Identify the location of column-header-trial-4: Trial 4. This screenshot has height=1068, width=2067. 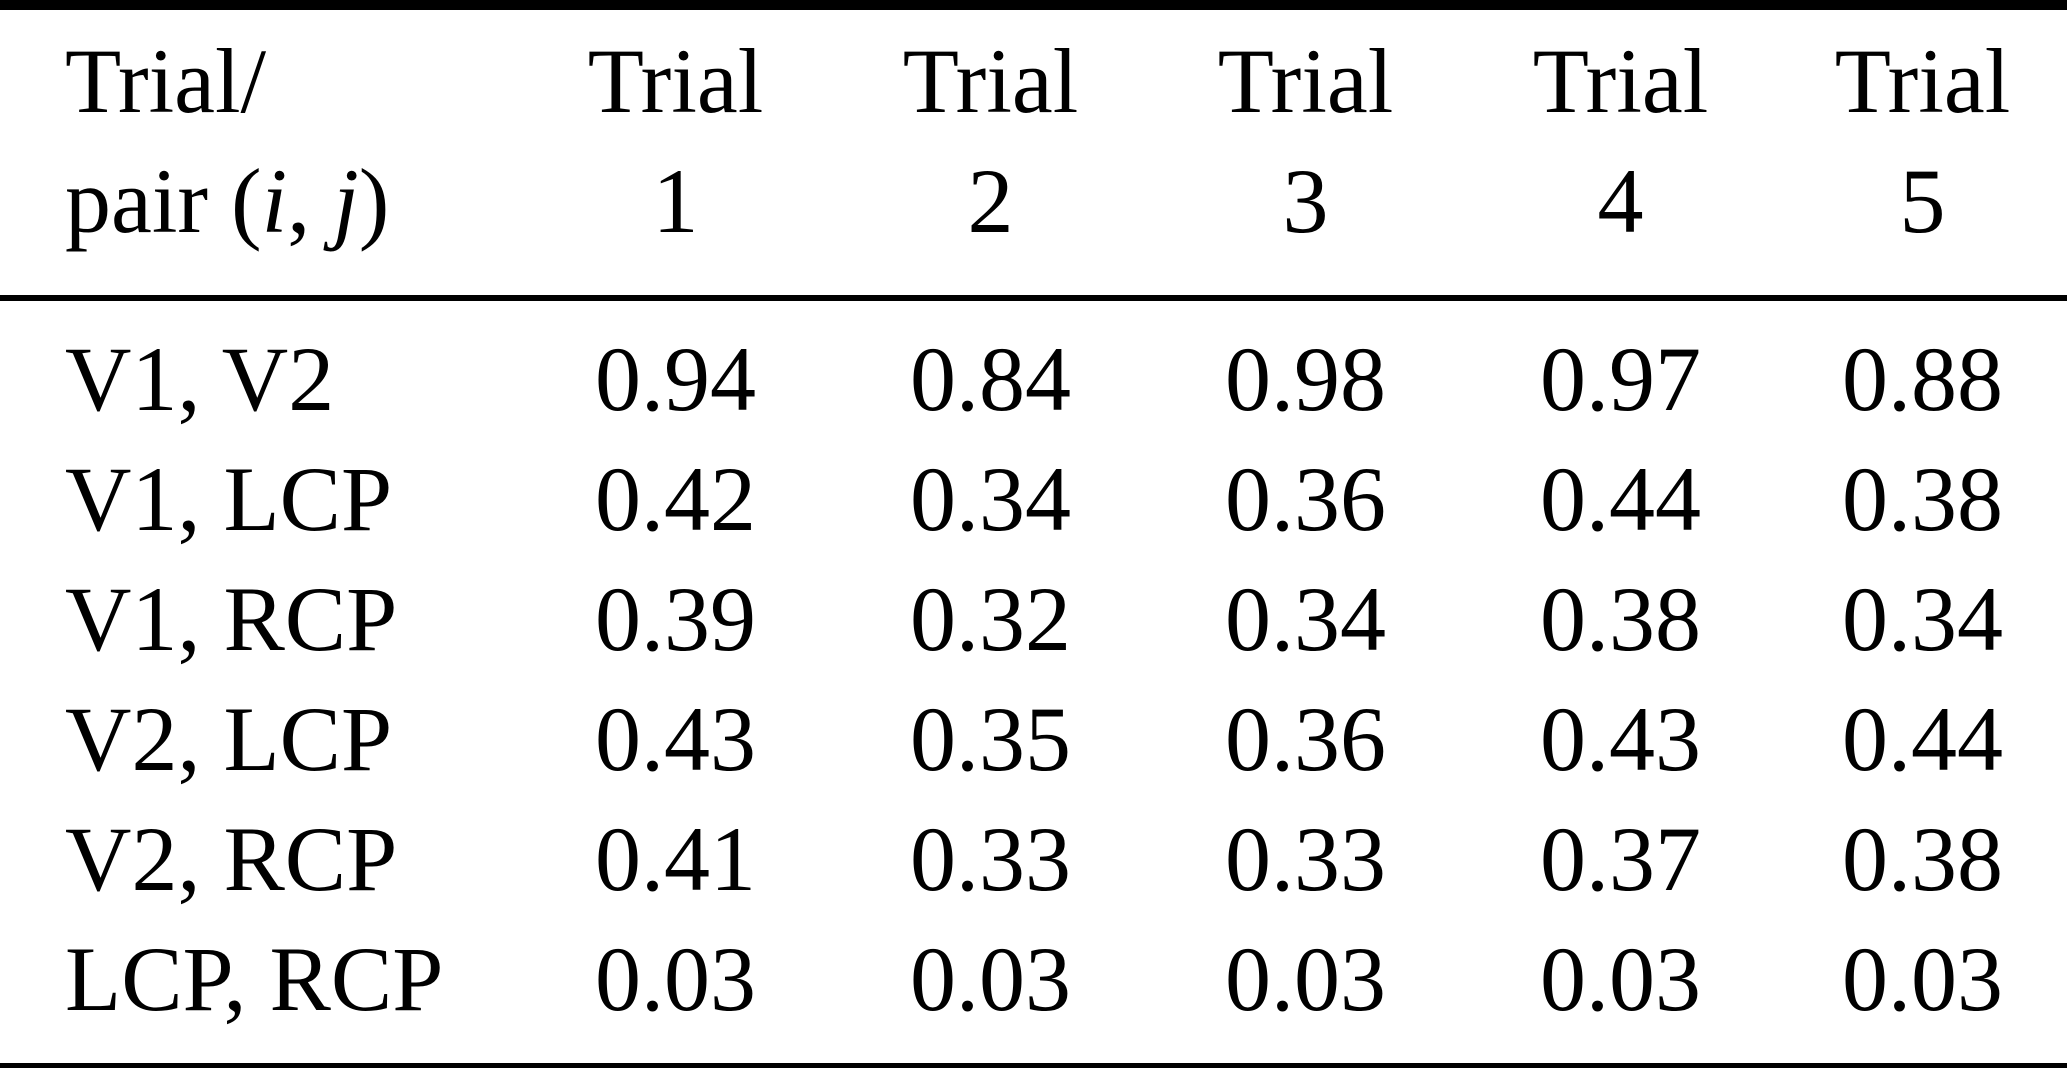
(1620, 153).